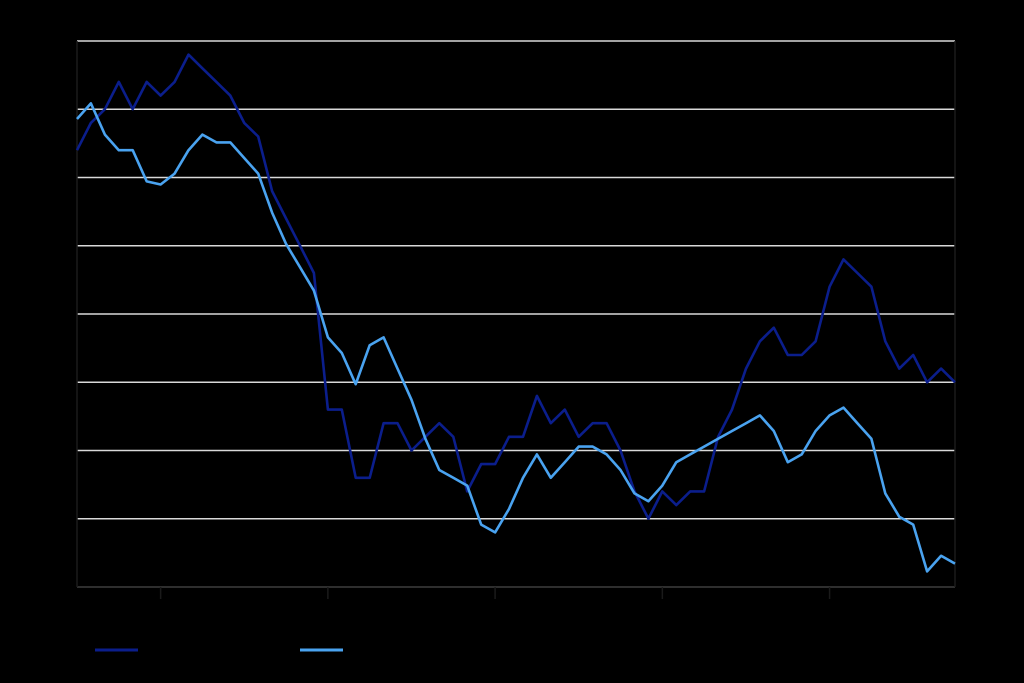 This screenshot has width=1024, height=683. Describe the element at coordinates (984, 509) in the screenshot. I see `right-y-tick-label: 65` at that location.